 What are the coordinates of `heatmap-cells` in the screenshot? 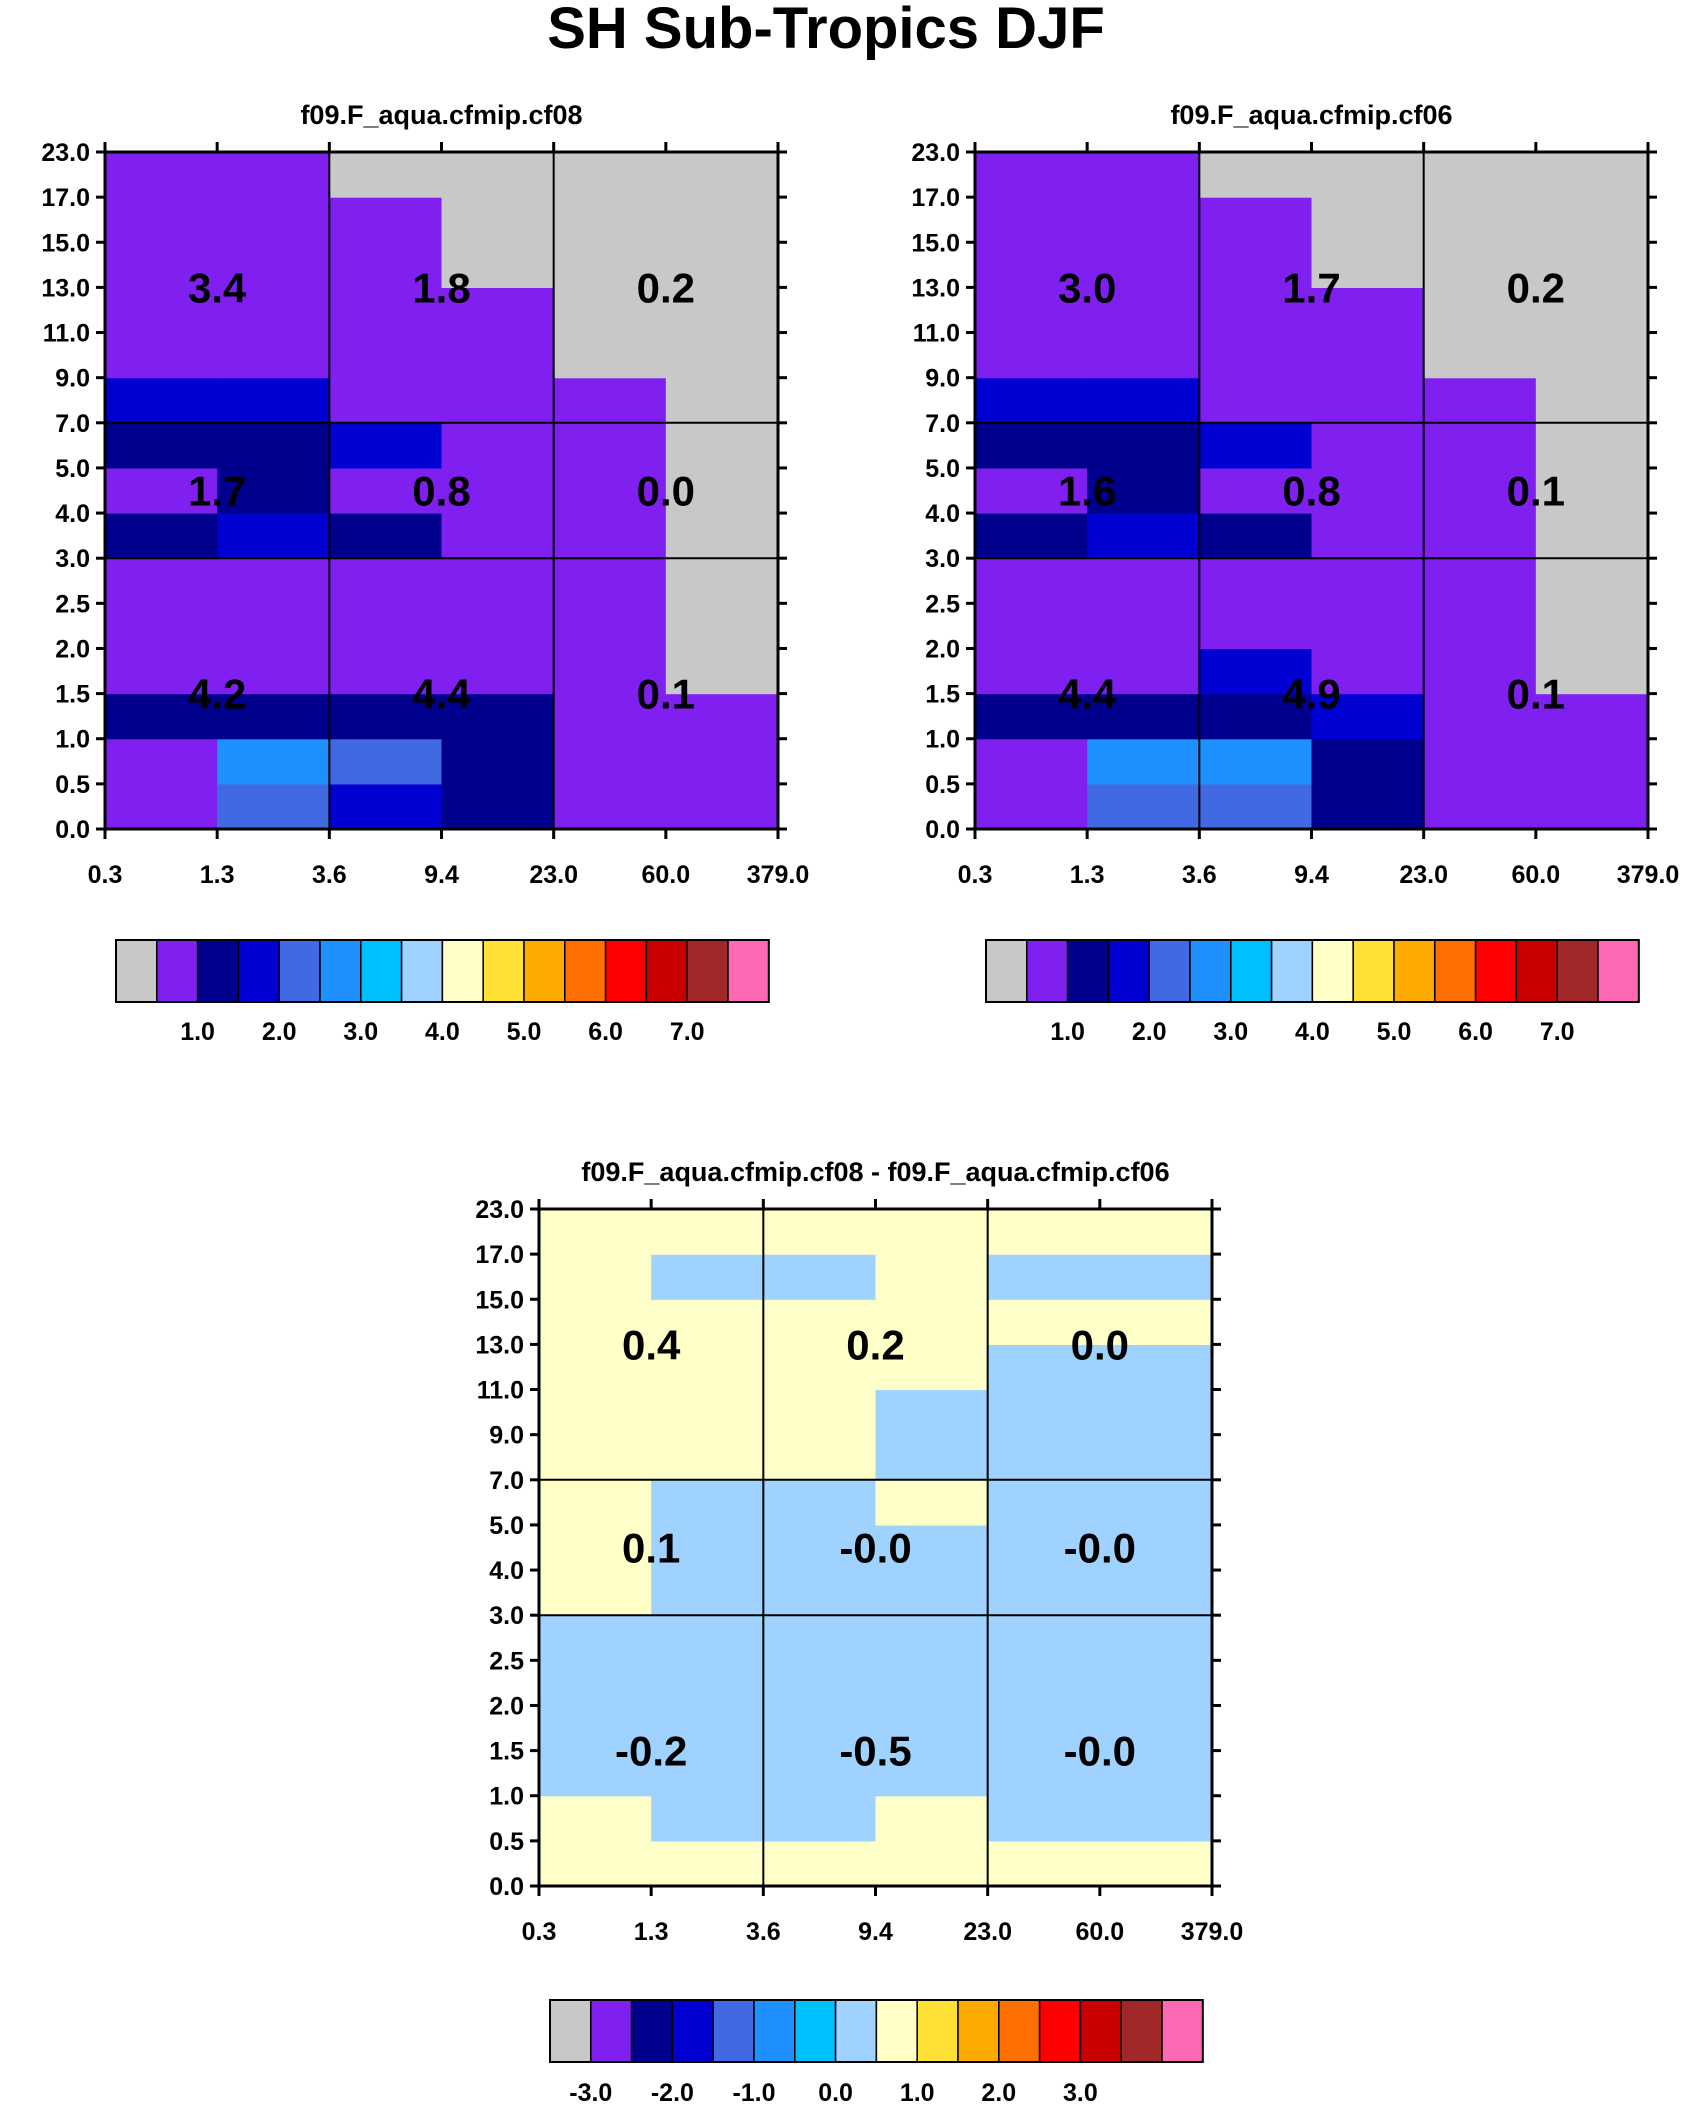 It's located at (1312, 491).